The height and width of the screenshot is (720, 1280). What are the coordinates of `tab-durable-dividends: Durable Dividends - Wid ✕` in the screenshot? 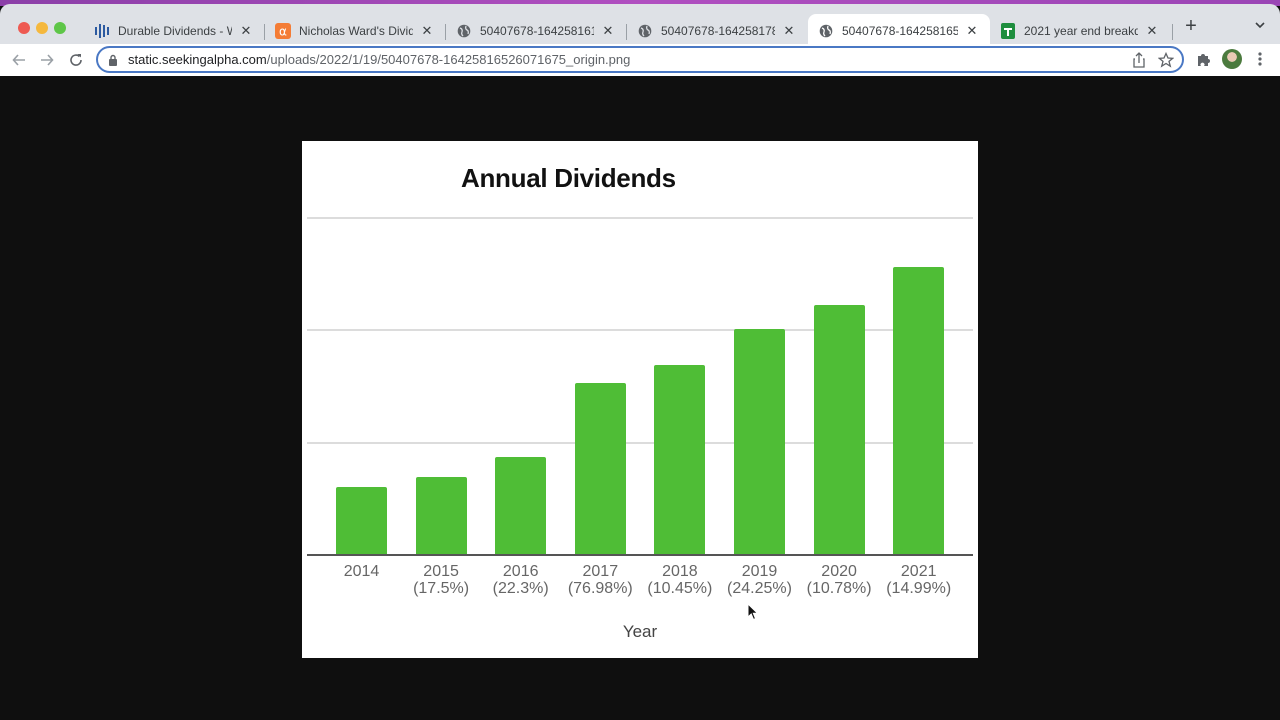 It's located at (174, 31).